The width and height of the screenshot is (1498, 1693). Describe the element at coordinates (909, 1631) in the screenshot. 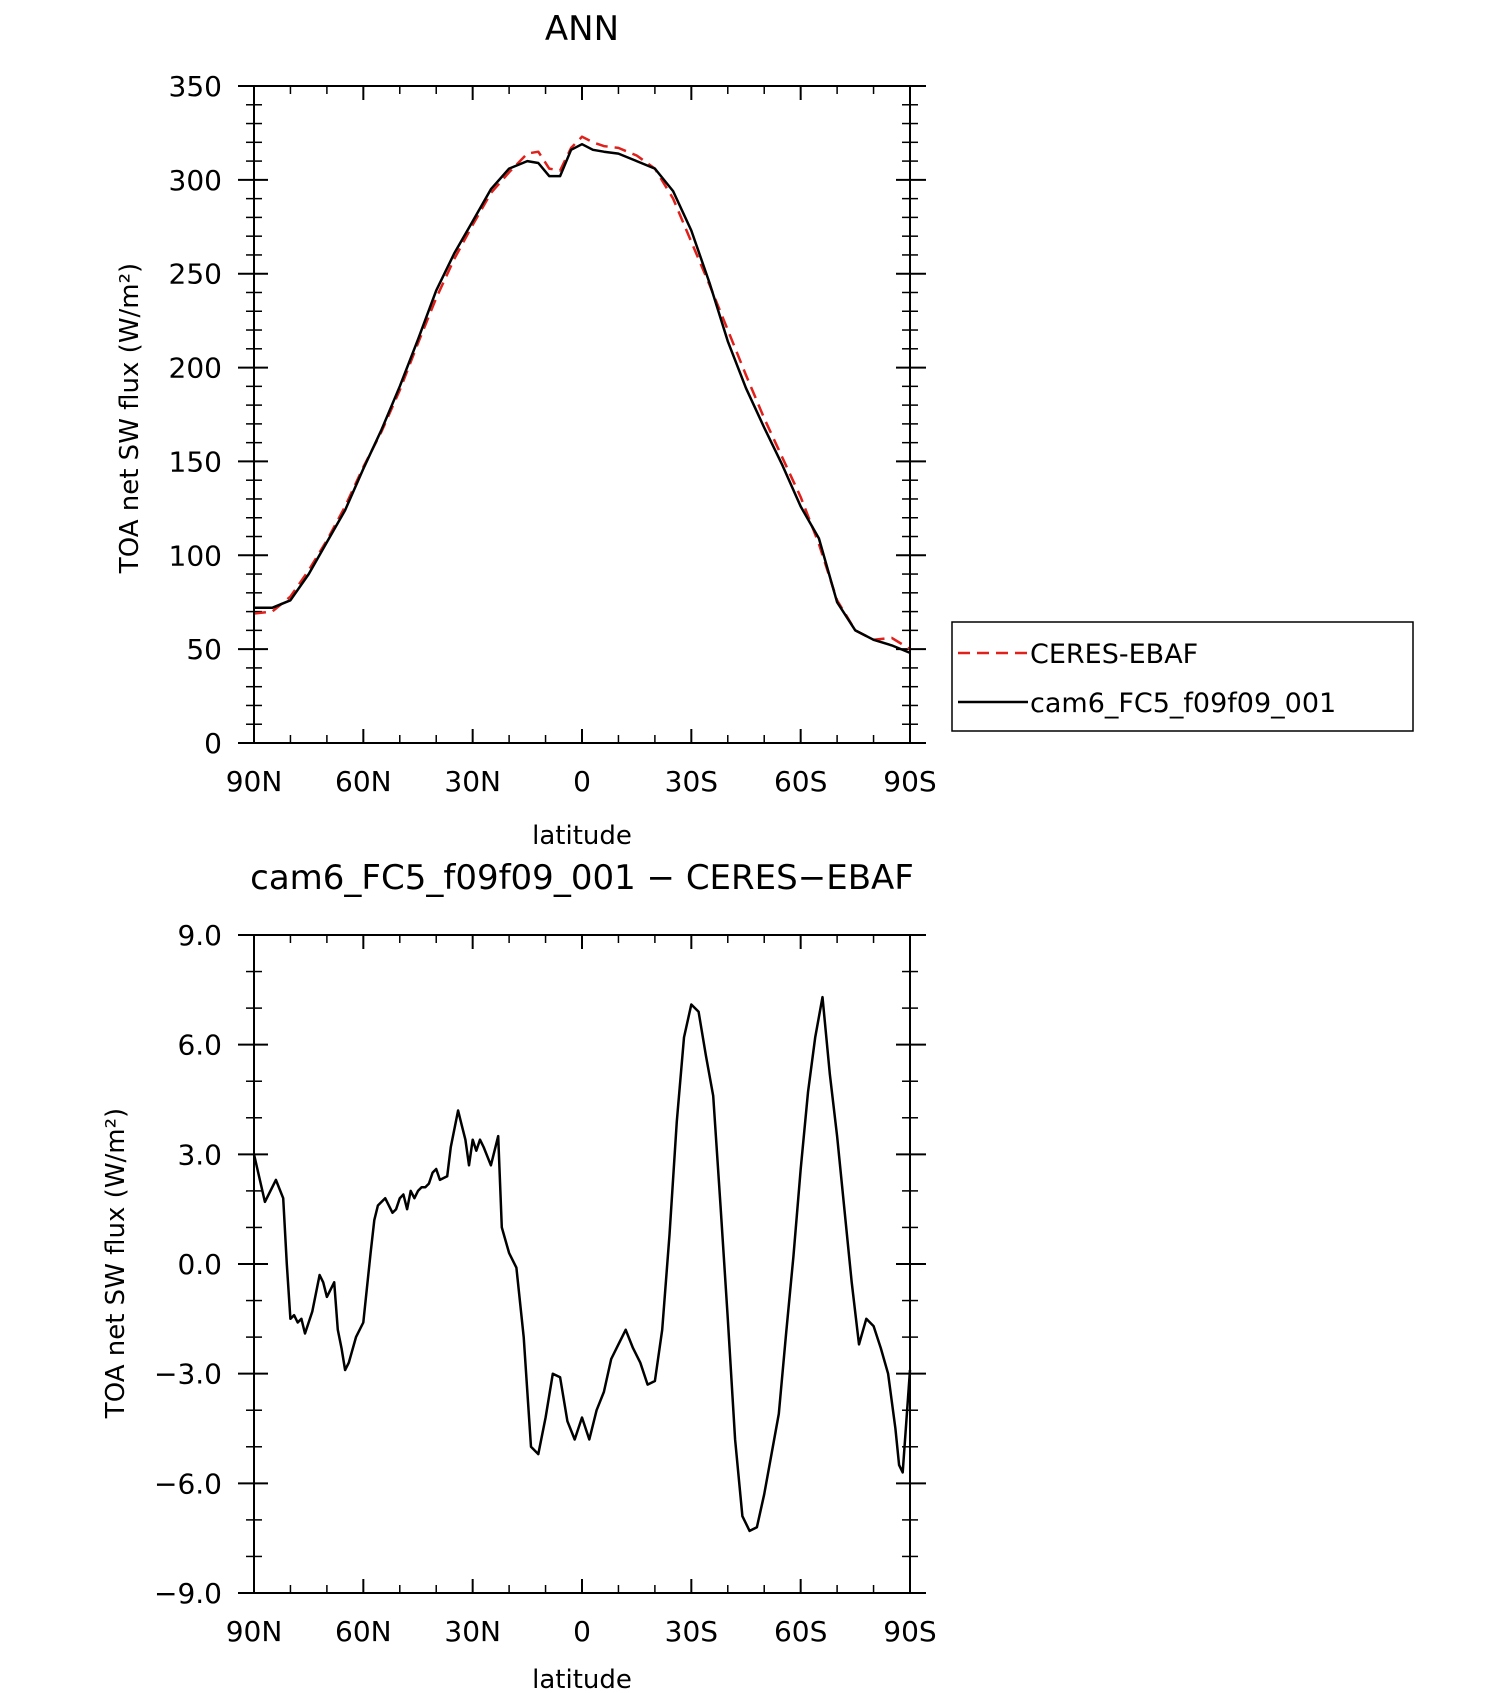

I see `bottom-xtick-label: 90S` at that location.